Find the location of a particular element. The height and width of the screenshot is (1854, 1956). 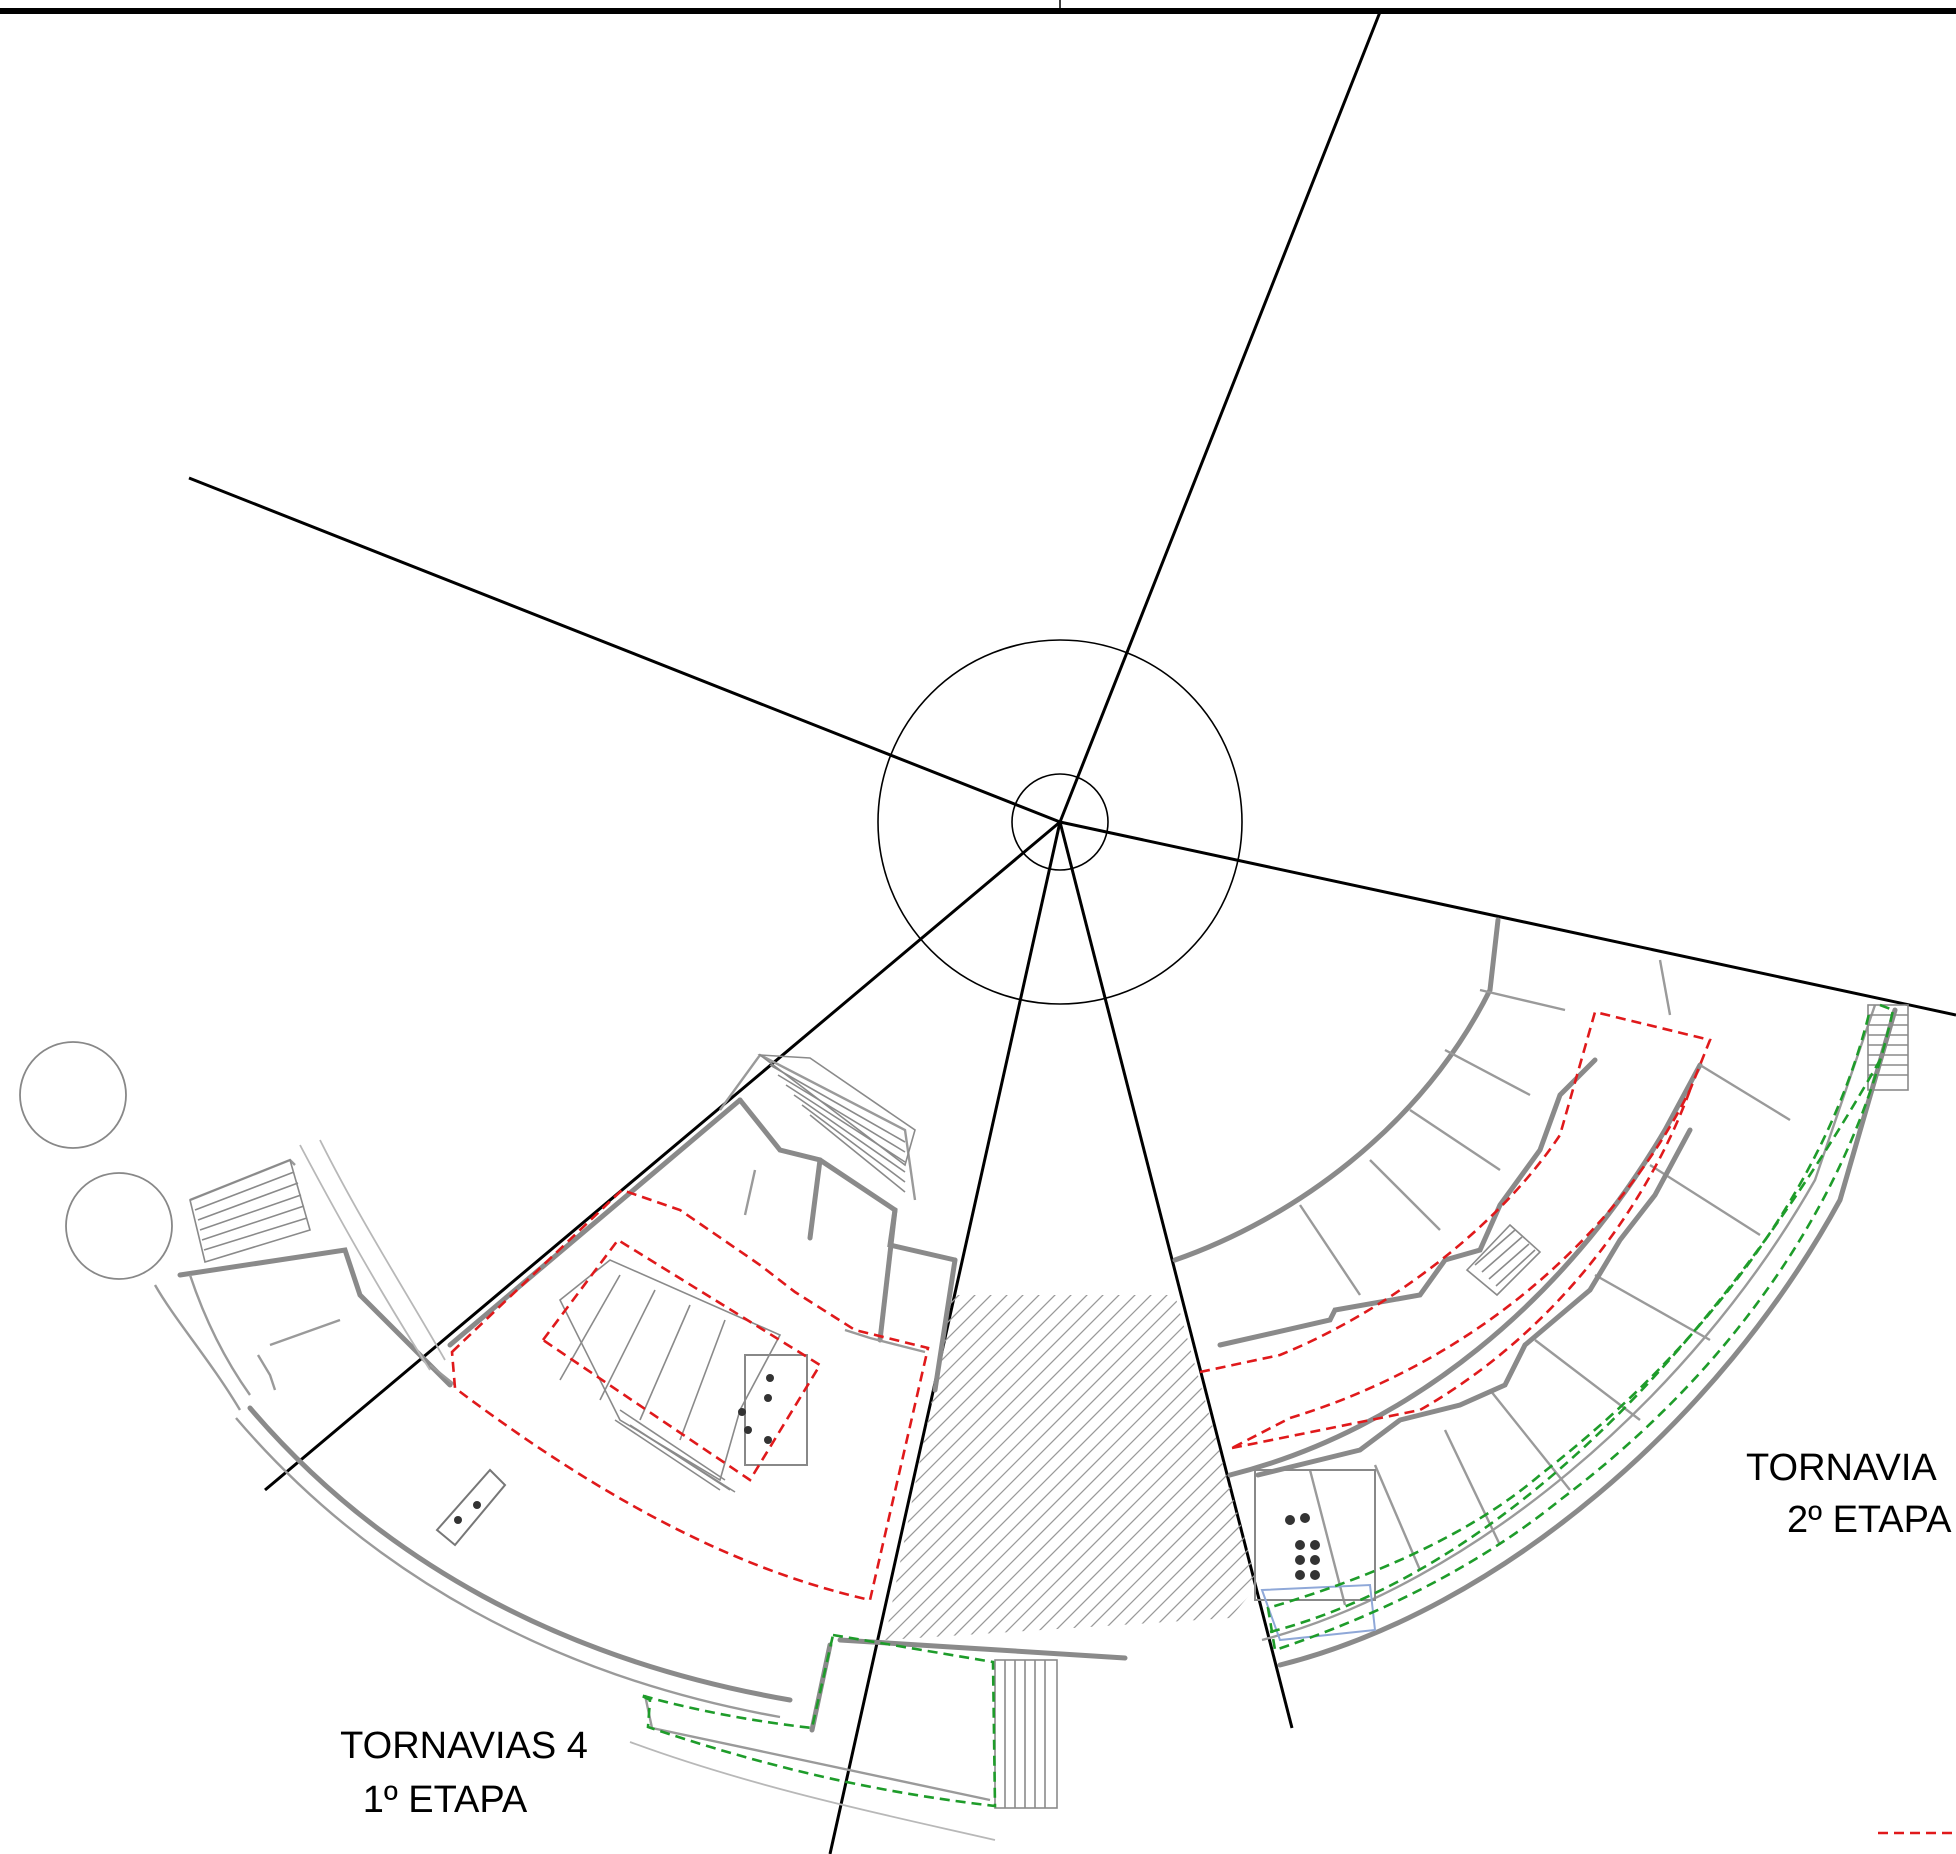

axis-north is located at coordinates (1220, 417).